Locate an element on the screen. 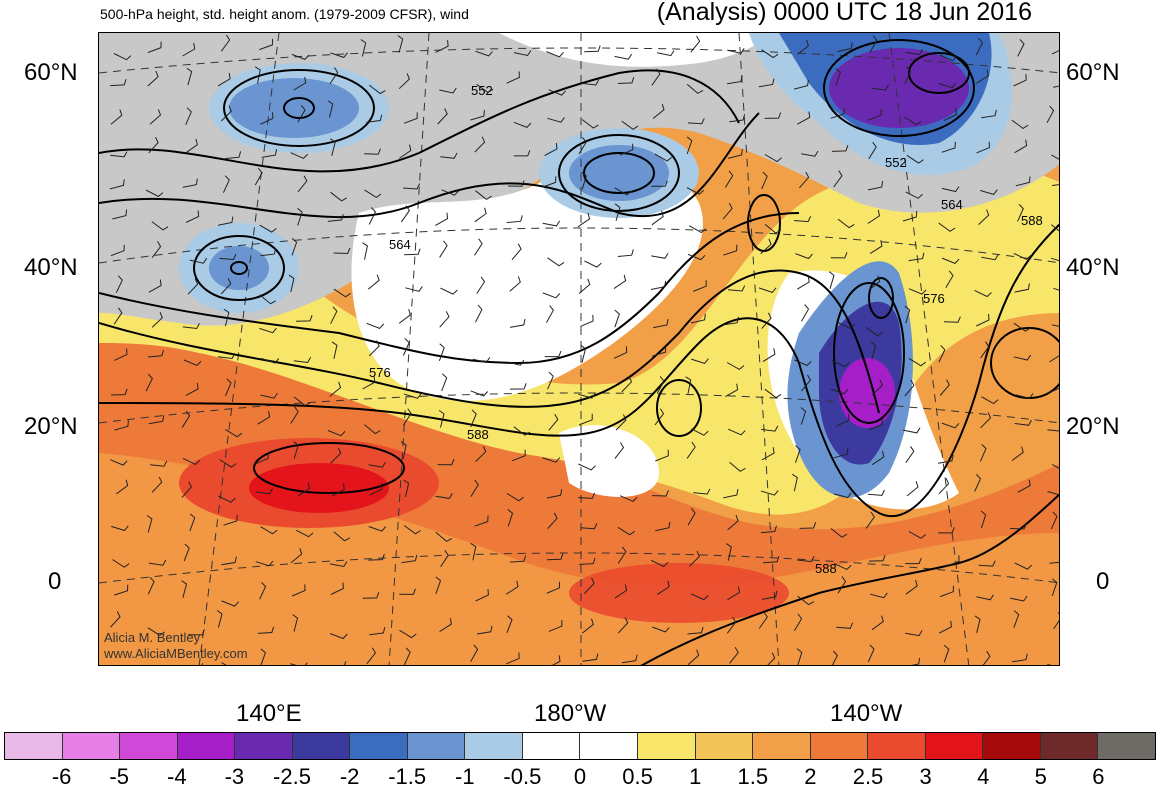 This screenshot has height=790, width=1160. colorbar-tick-label: 5 is located at coordinates (1041, 777).